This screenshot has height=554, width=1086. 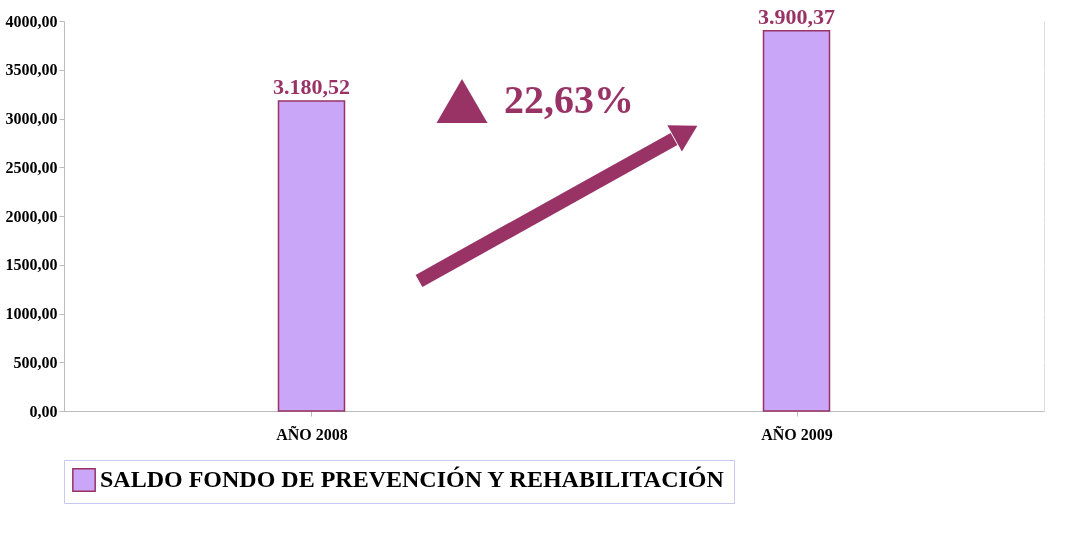 I want to click on y-tick-label: 4000,00, so click(x=31, y=21).